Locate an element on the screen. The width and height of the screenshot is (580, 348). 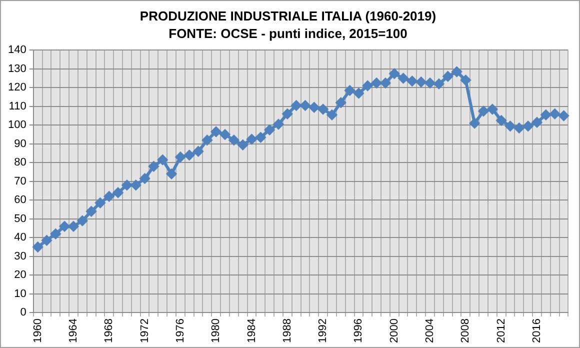
x-tick-label: 2000 is located at coordinates (394, 331).